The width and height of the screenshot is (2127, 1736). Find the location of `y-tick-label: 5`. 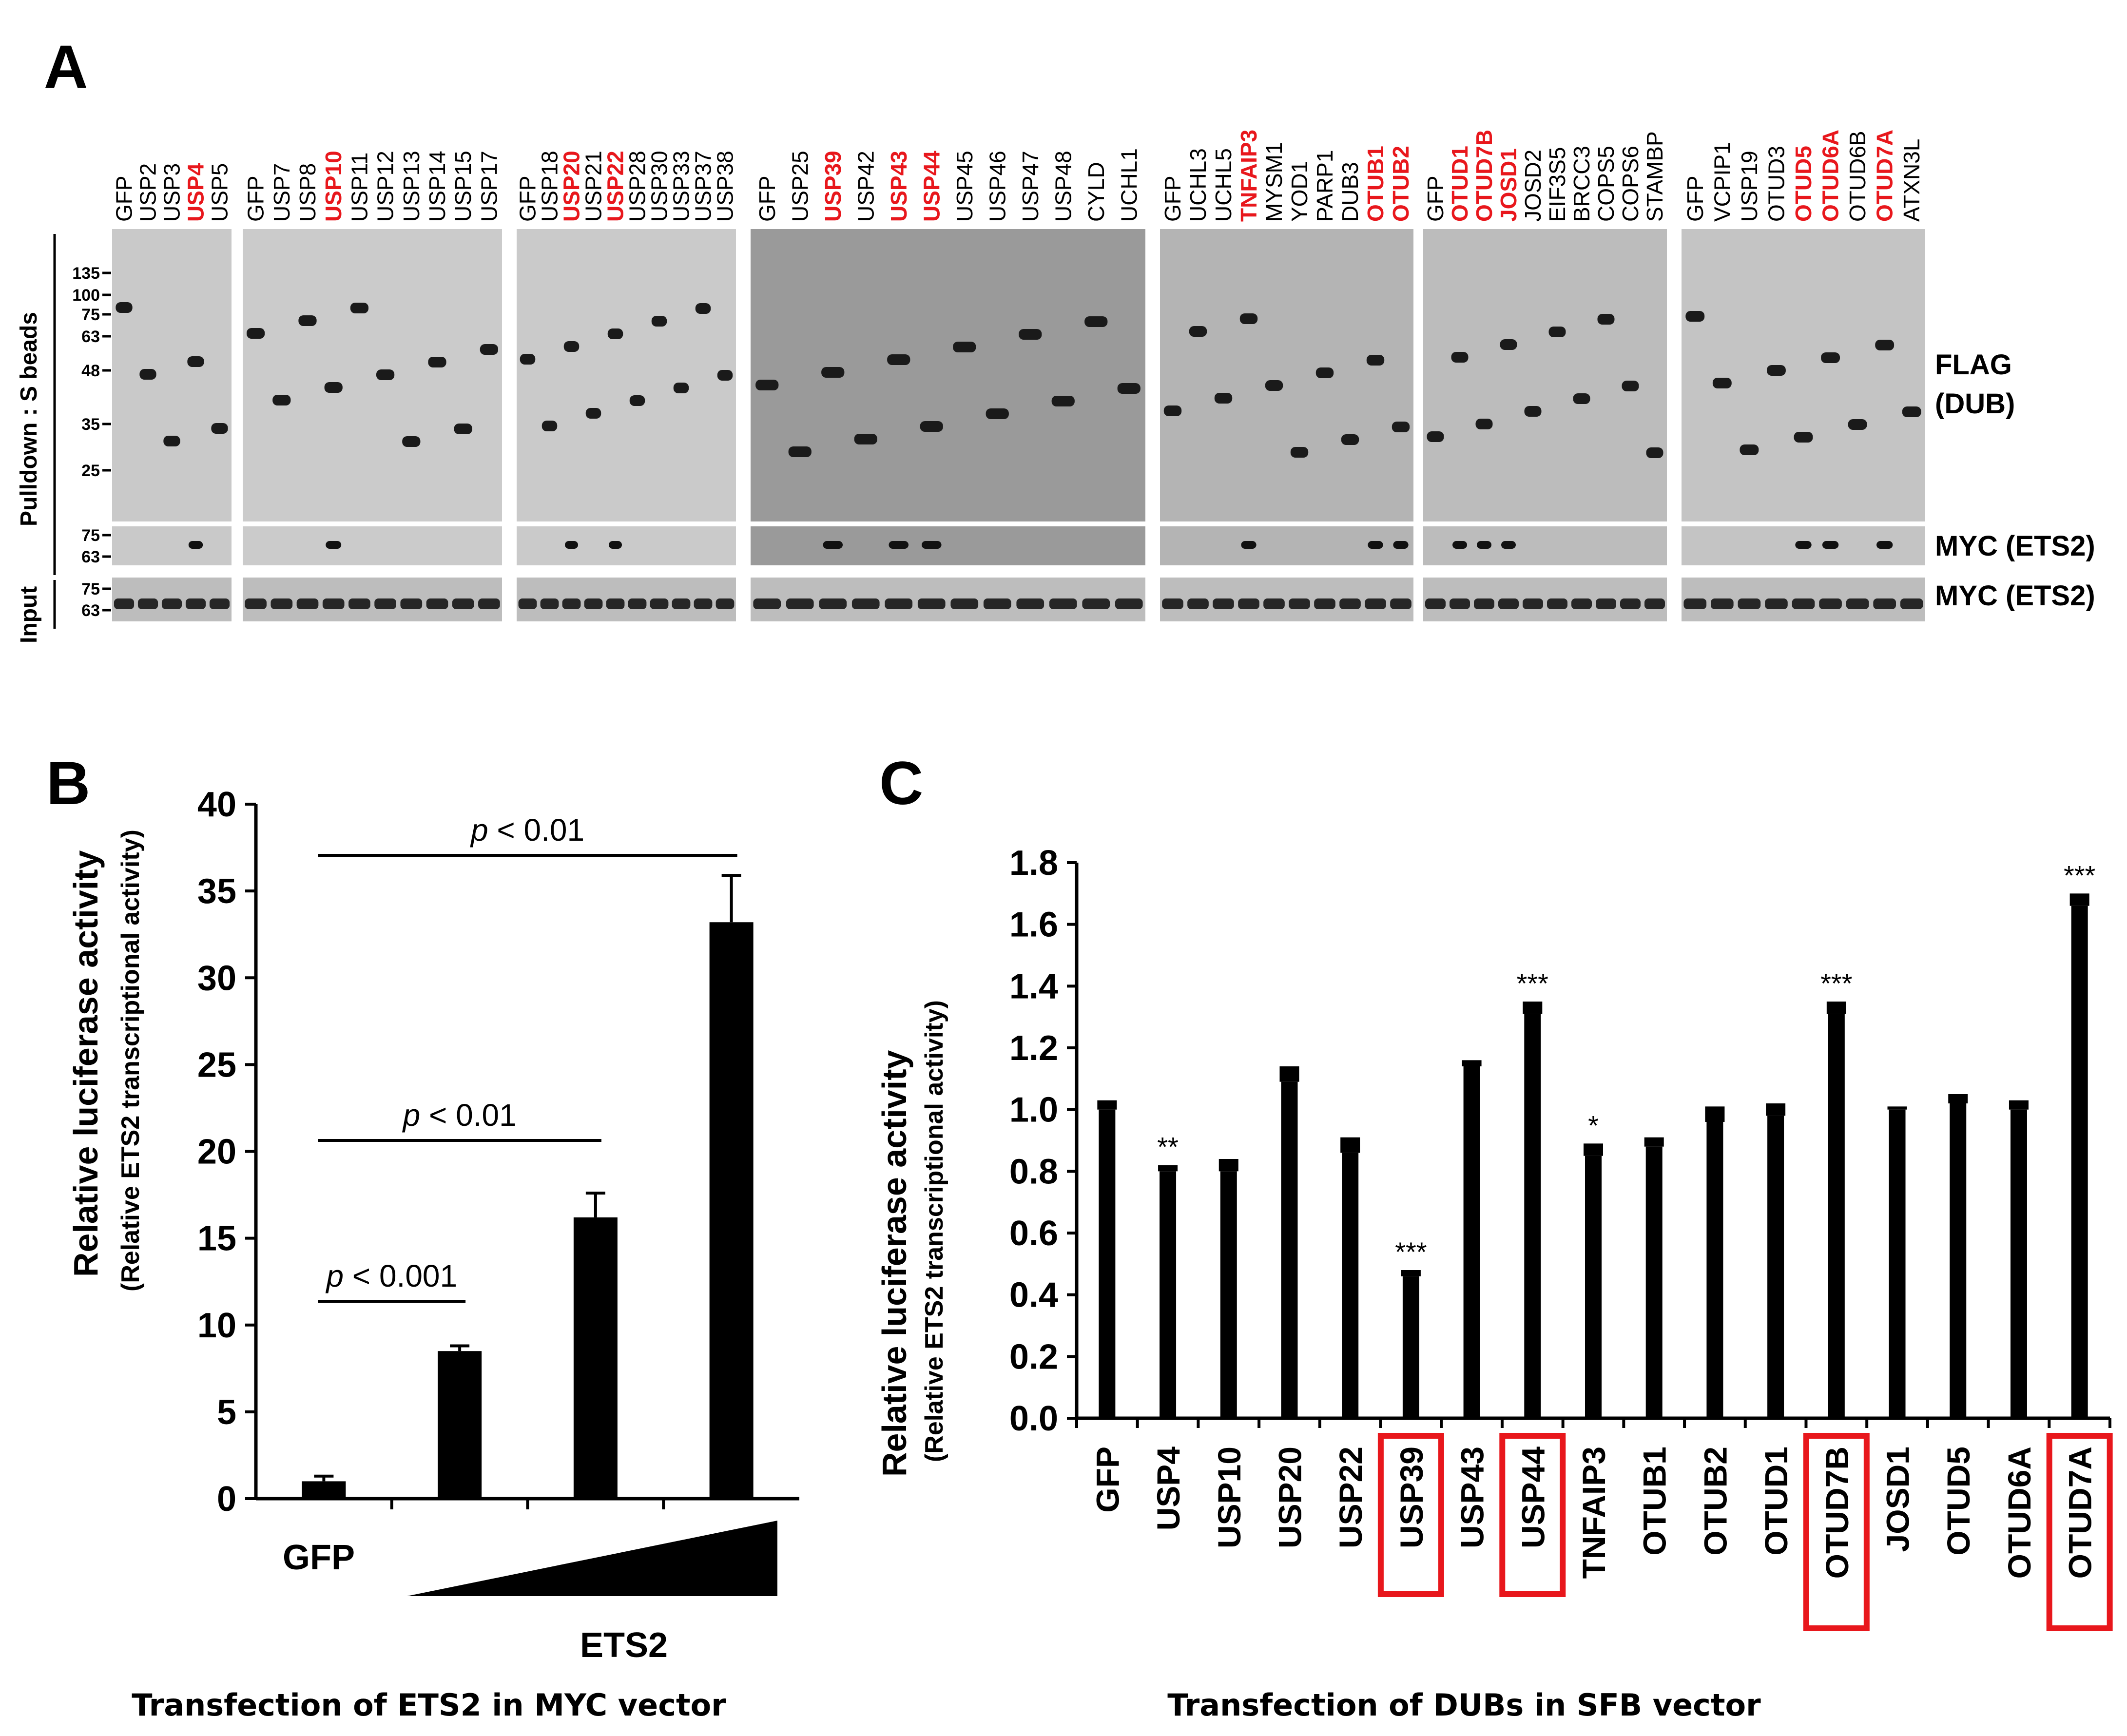

y-tick-label: 5 is located at coordinates (226, 1412).